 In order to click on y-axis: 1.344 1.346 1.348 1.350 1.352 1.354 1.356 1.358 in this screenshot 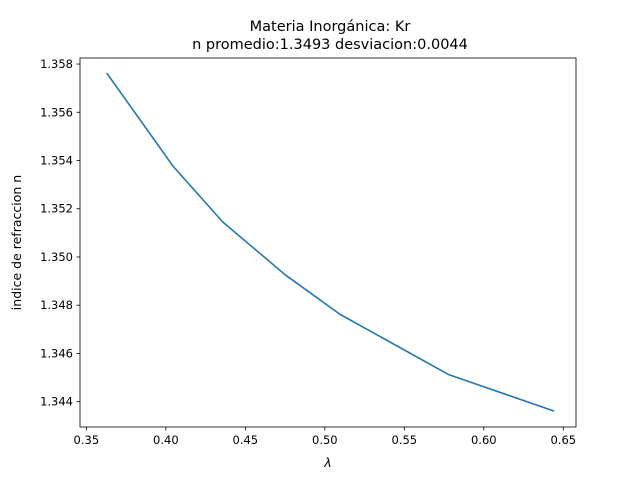, I will do `click(60, 233)`.